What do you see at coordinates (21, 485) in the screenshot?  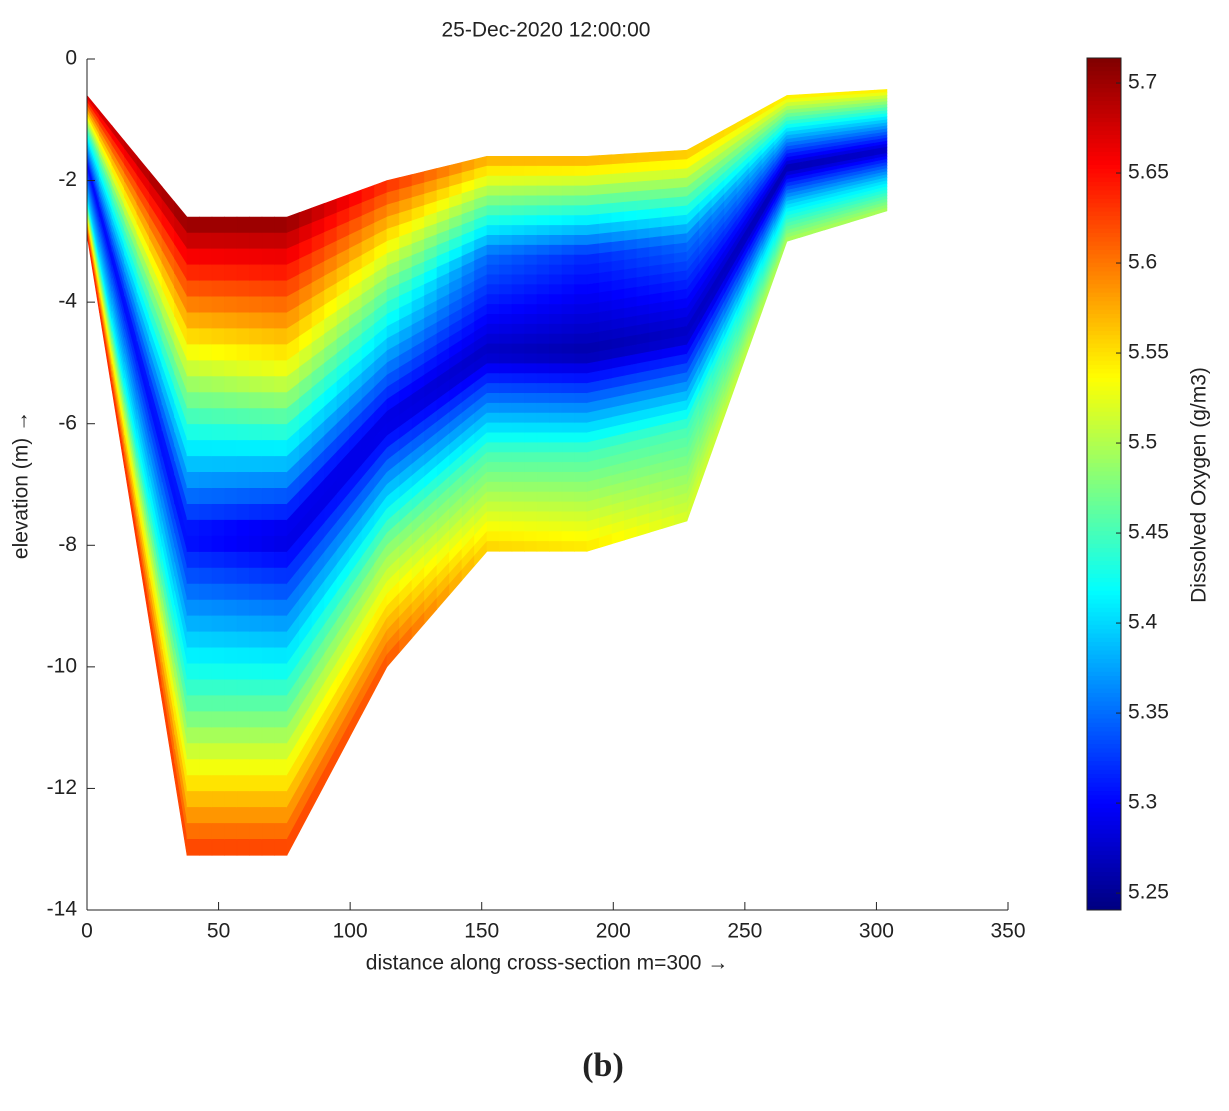 I see `y-axis-label: elevation (m) →` at bounding box center [21, 485].